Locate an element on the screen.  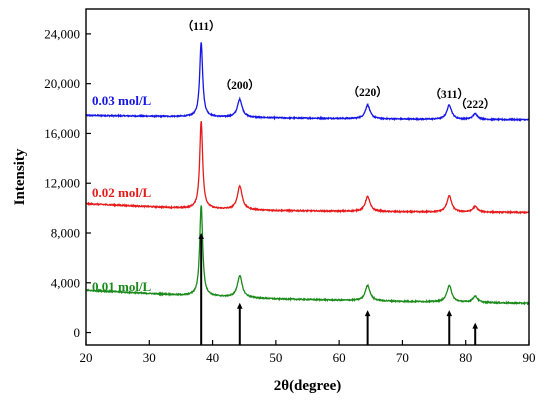
y-axis-title: Intensity is located at coordinates (20, 176).